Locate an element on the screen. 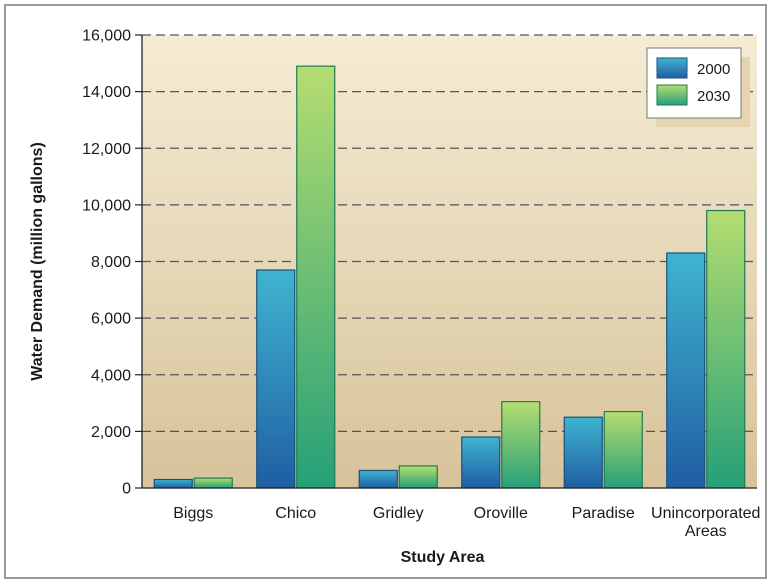 Image resolution: width=773 pixels, height=585 pixels. legend-swatch-2030 is located at coordinates (672, 95).